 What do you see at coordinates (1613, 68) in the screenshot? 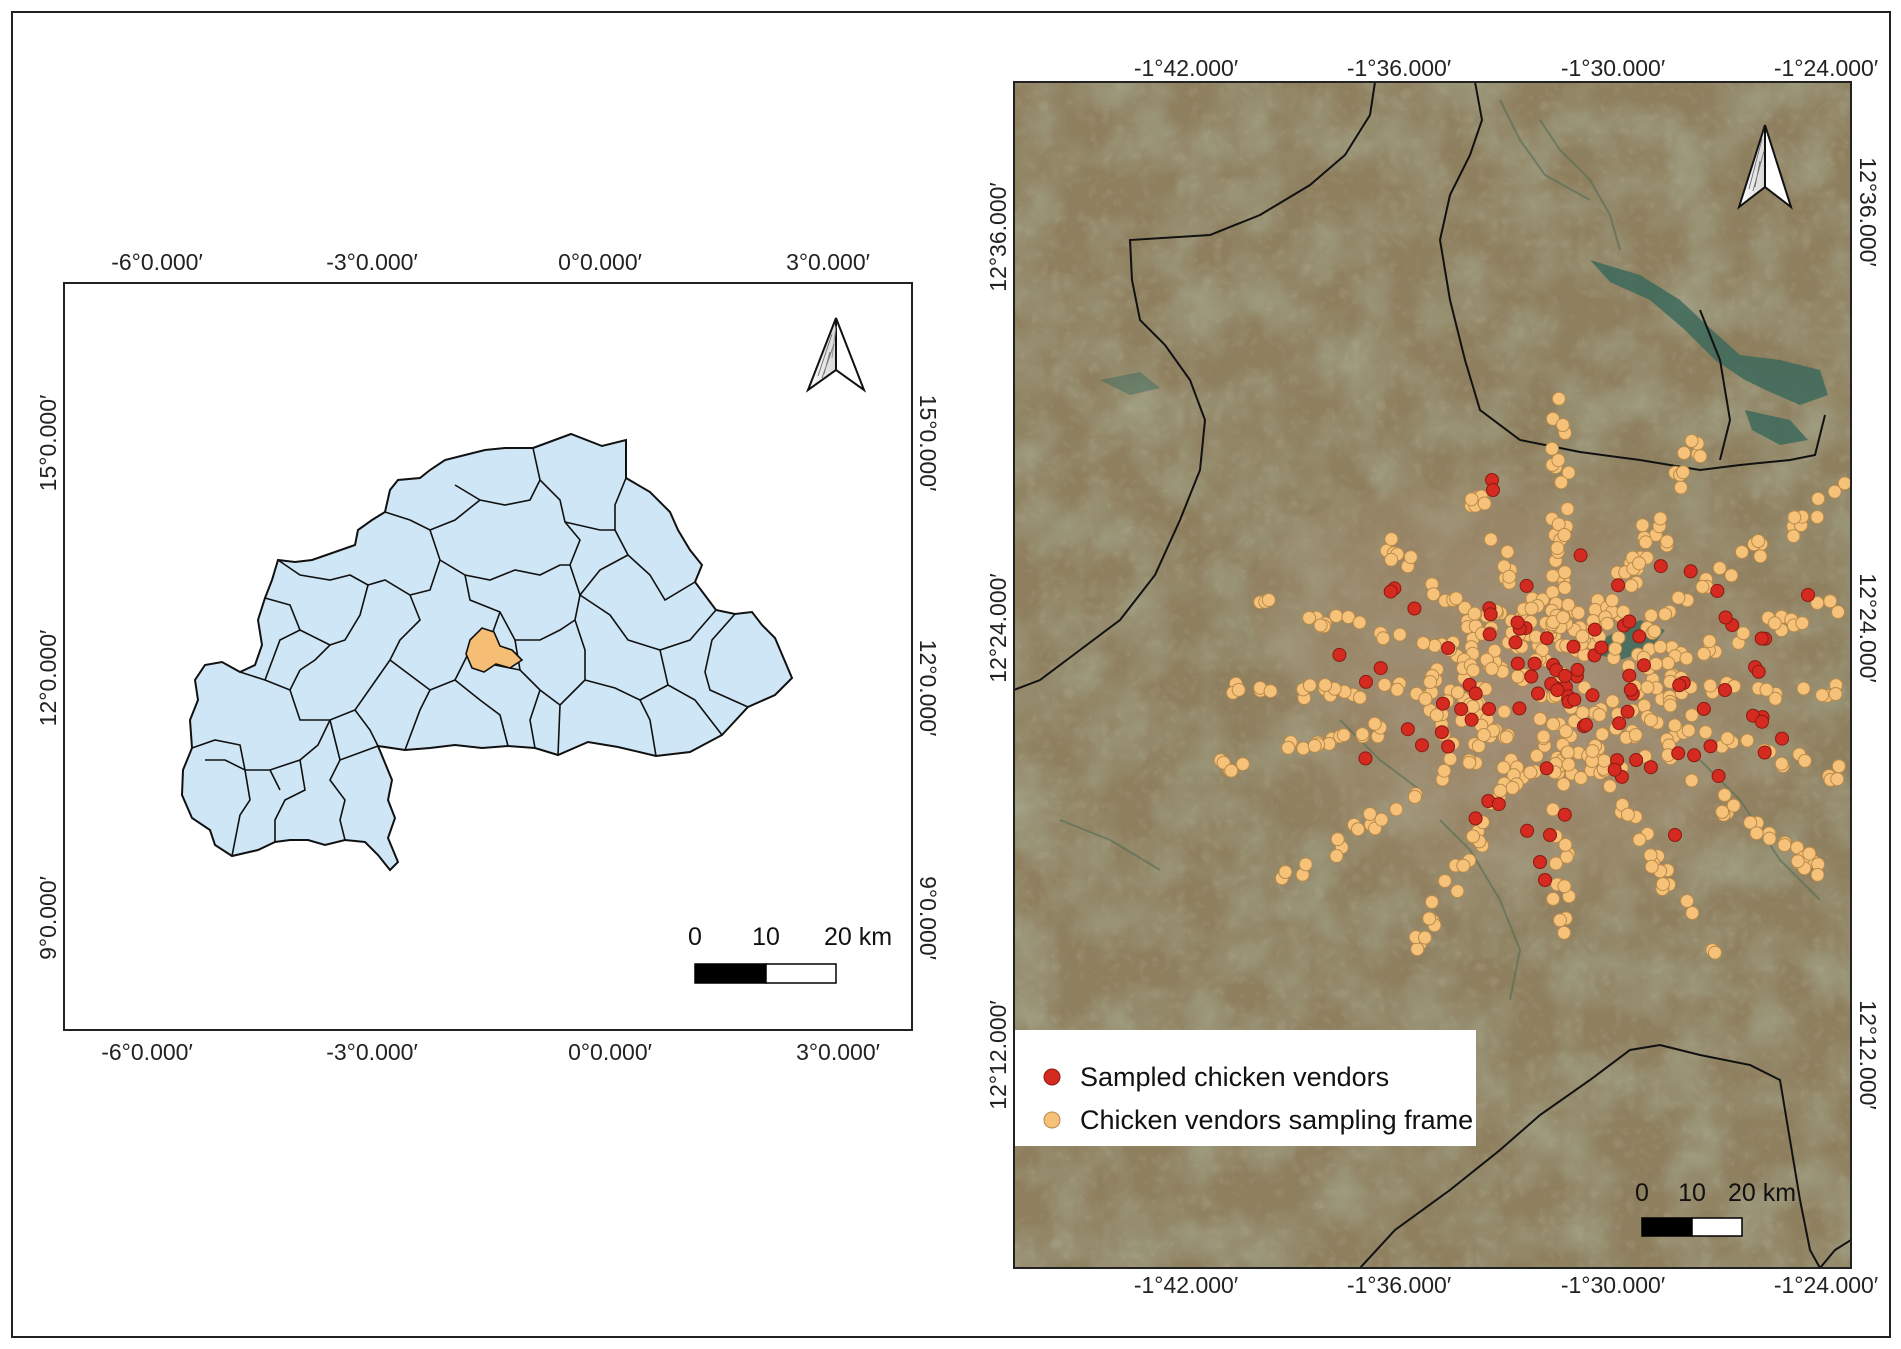
I see `study-top-tick-2: -1°30.000′` at bounding box center [1613, 68].